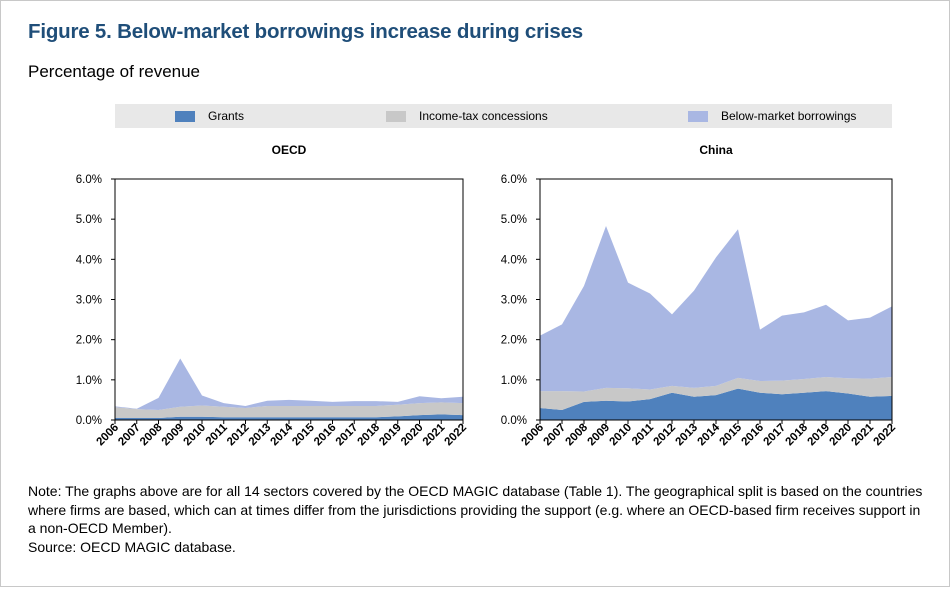  Describe the element at coordinates (555, 435) in the screenshot. I see `x-tick-label-china: 2007` at that location.